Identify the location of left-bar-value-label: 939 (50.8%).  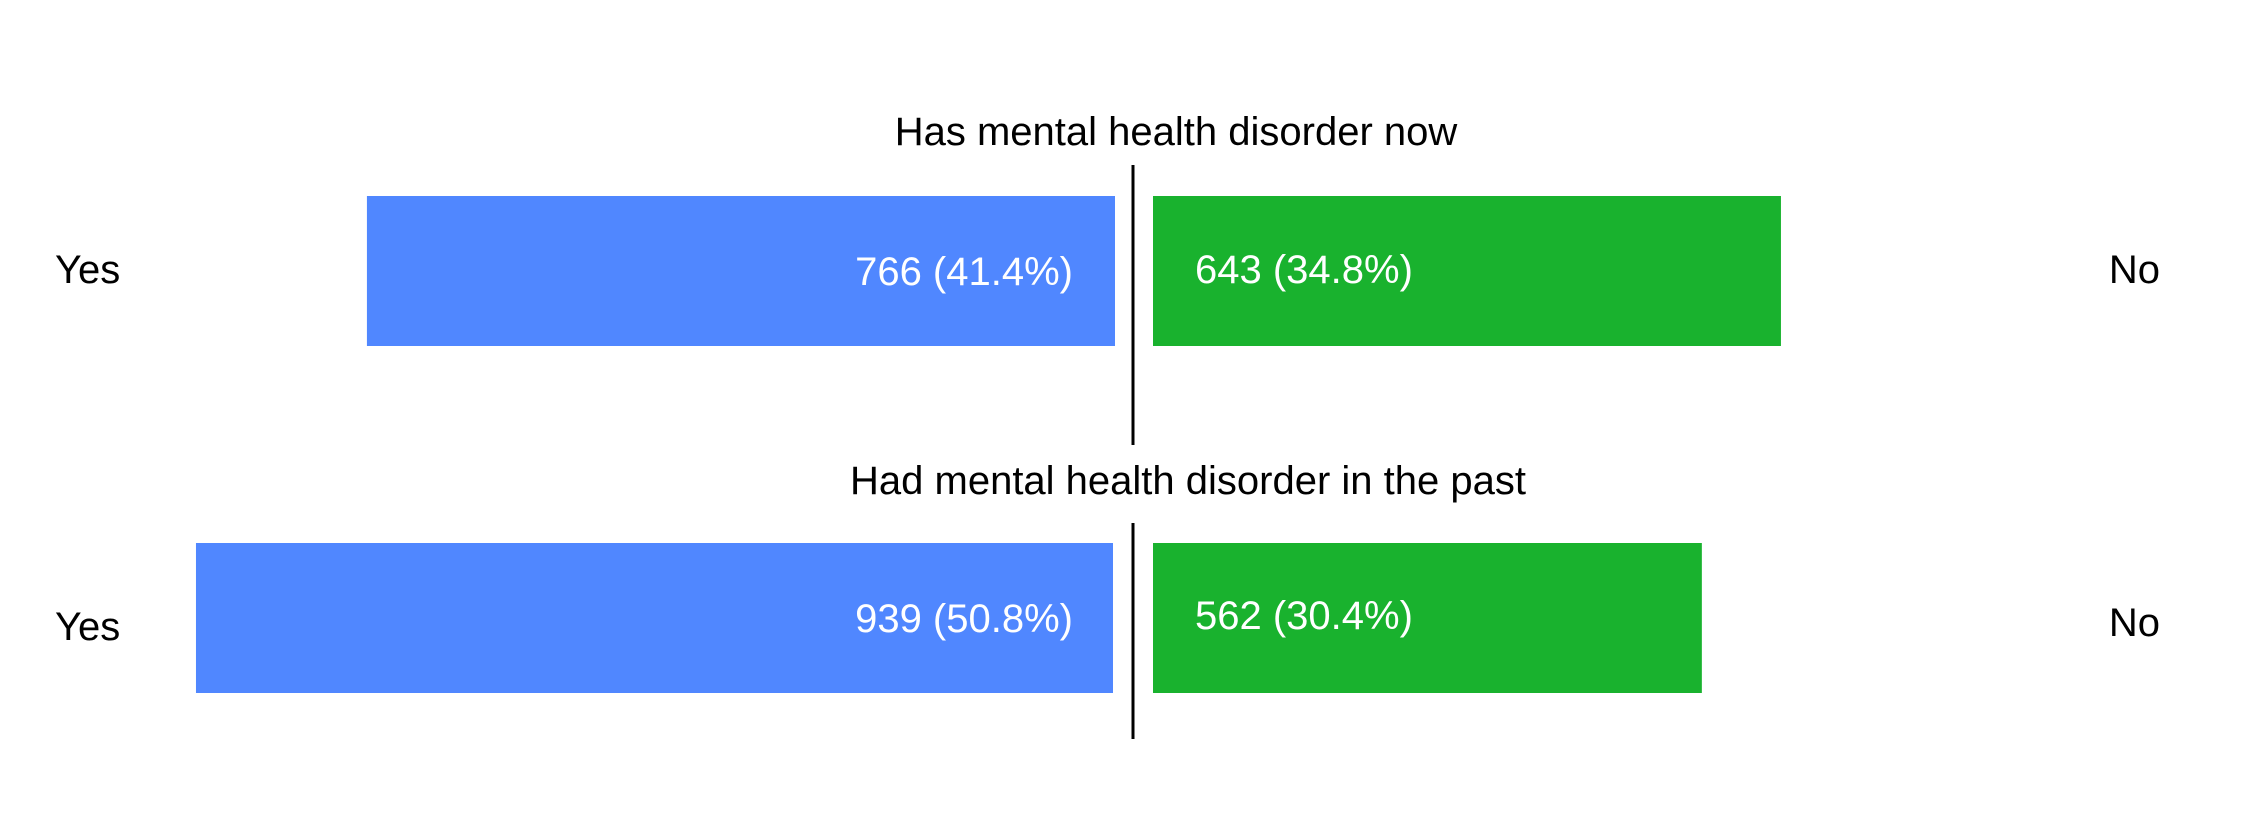
(964, 619).